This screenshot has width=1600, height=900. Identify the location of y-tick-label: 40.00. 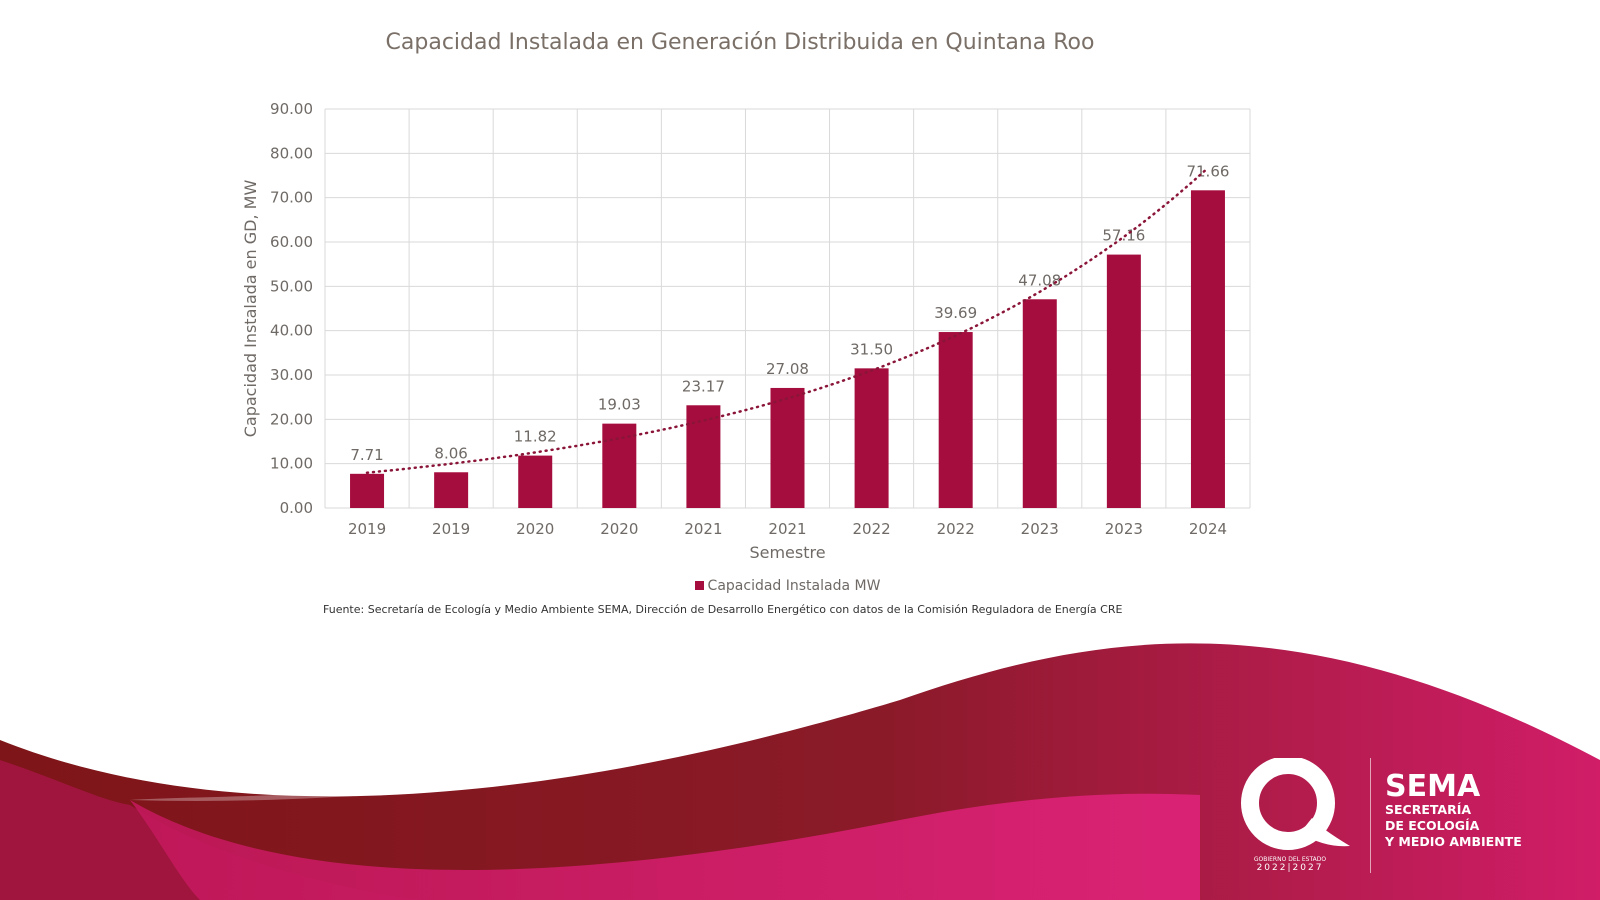
(291, 331).